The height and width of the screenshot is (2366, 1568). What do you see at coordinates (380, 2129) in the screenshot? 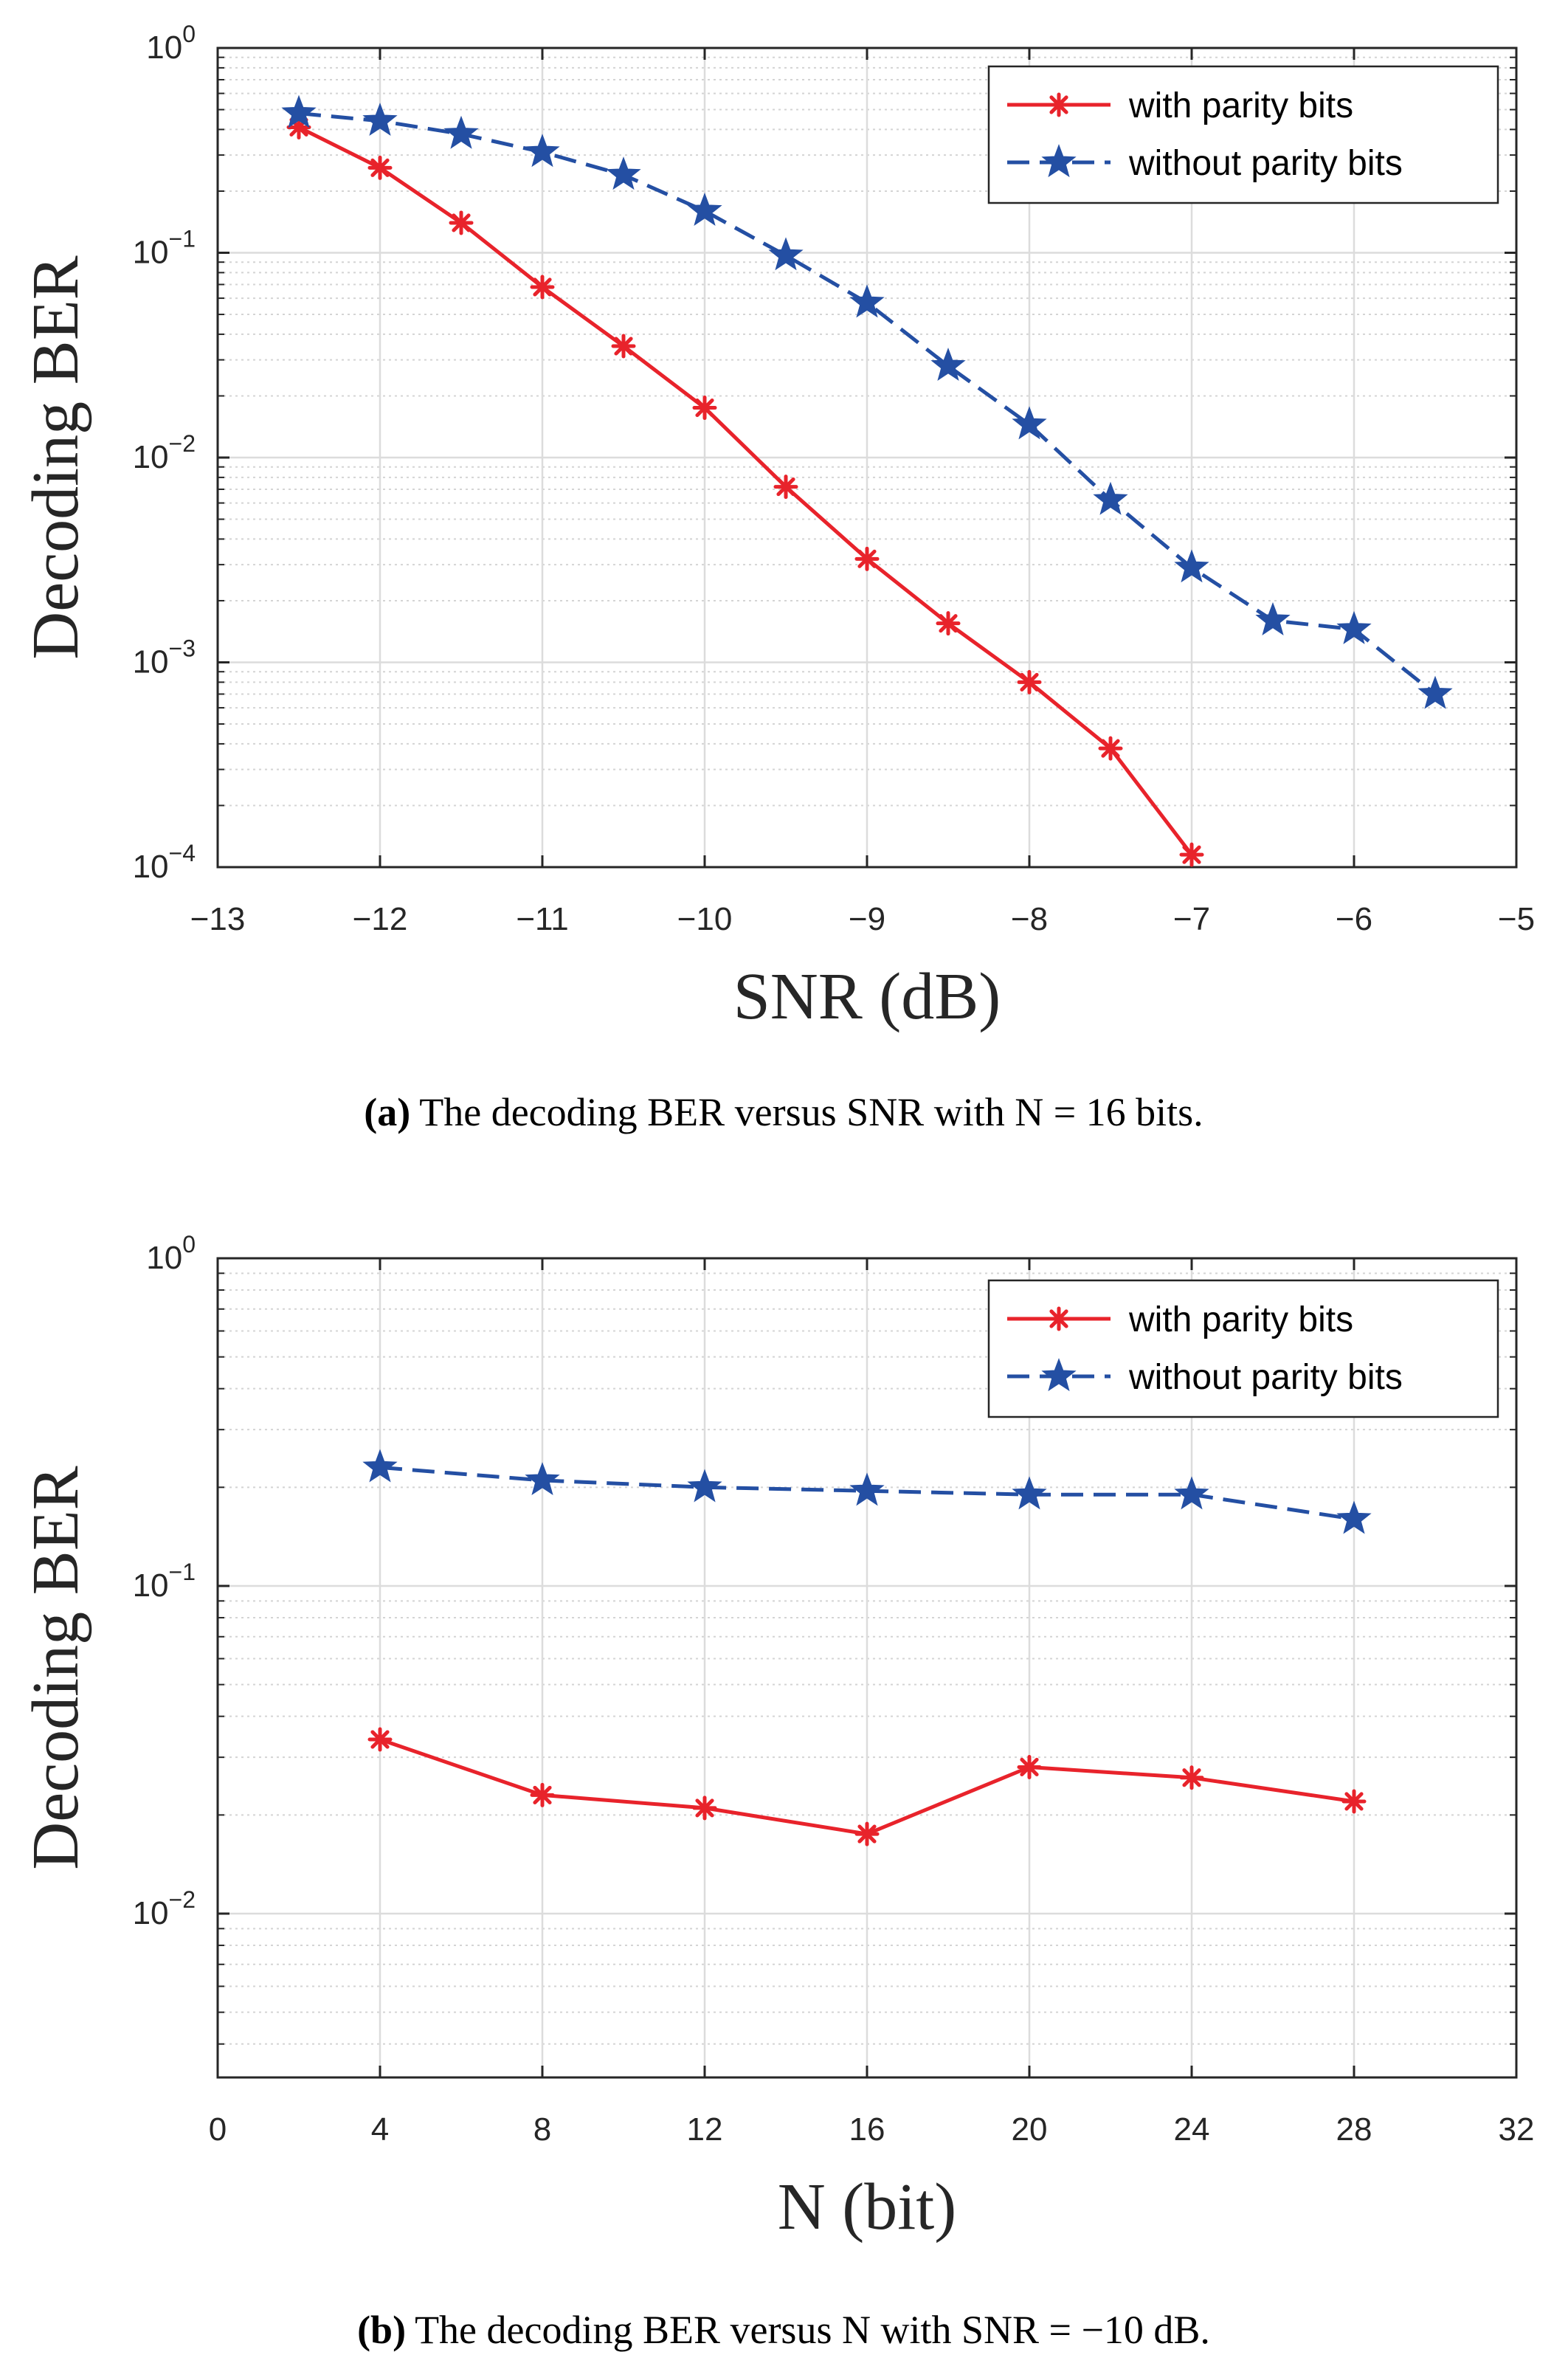
I see `x-tick-label: 4` at bounding box center [380, 2129].